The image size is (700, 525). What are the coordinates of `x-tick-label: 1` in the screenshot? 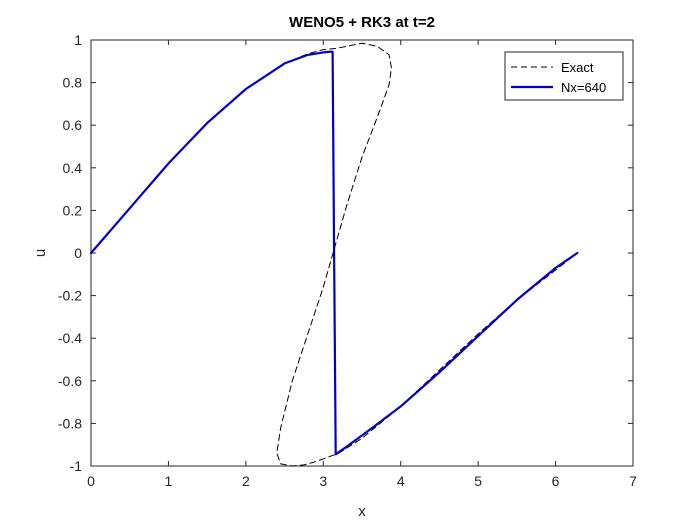 It's located at (169, 481).